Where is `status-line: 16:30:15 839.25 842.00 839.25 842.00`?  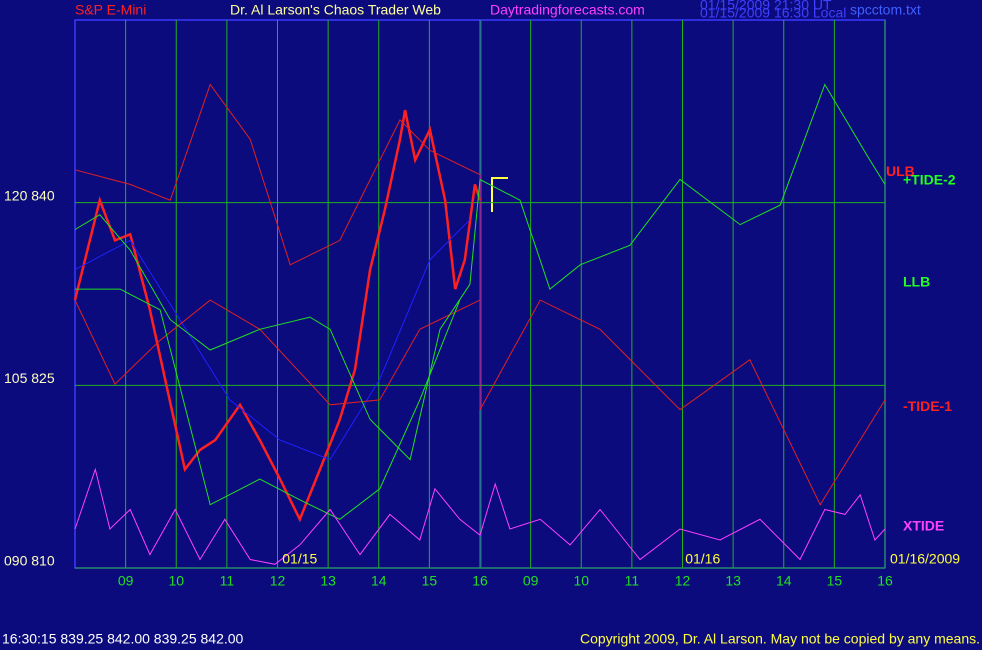
status-line: 16:30:15 839.25 842.00 839.25 842.00 is located at coordinates (123, 639).